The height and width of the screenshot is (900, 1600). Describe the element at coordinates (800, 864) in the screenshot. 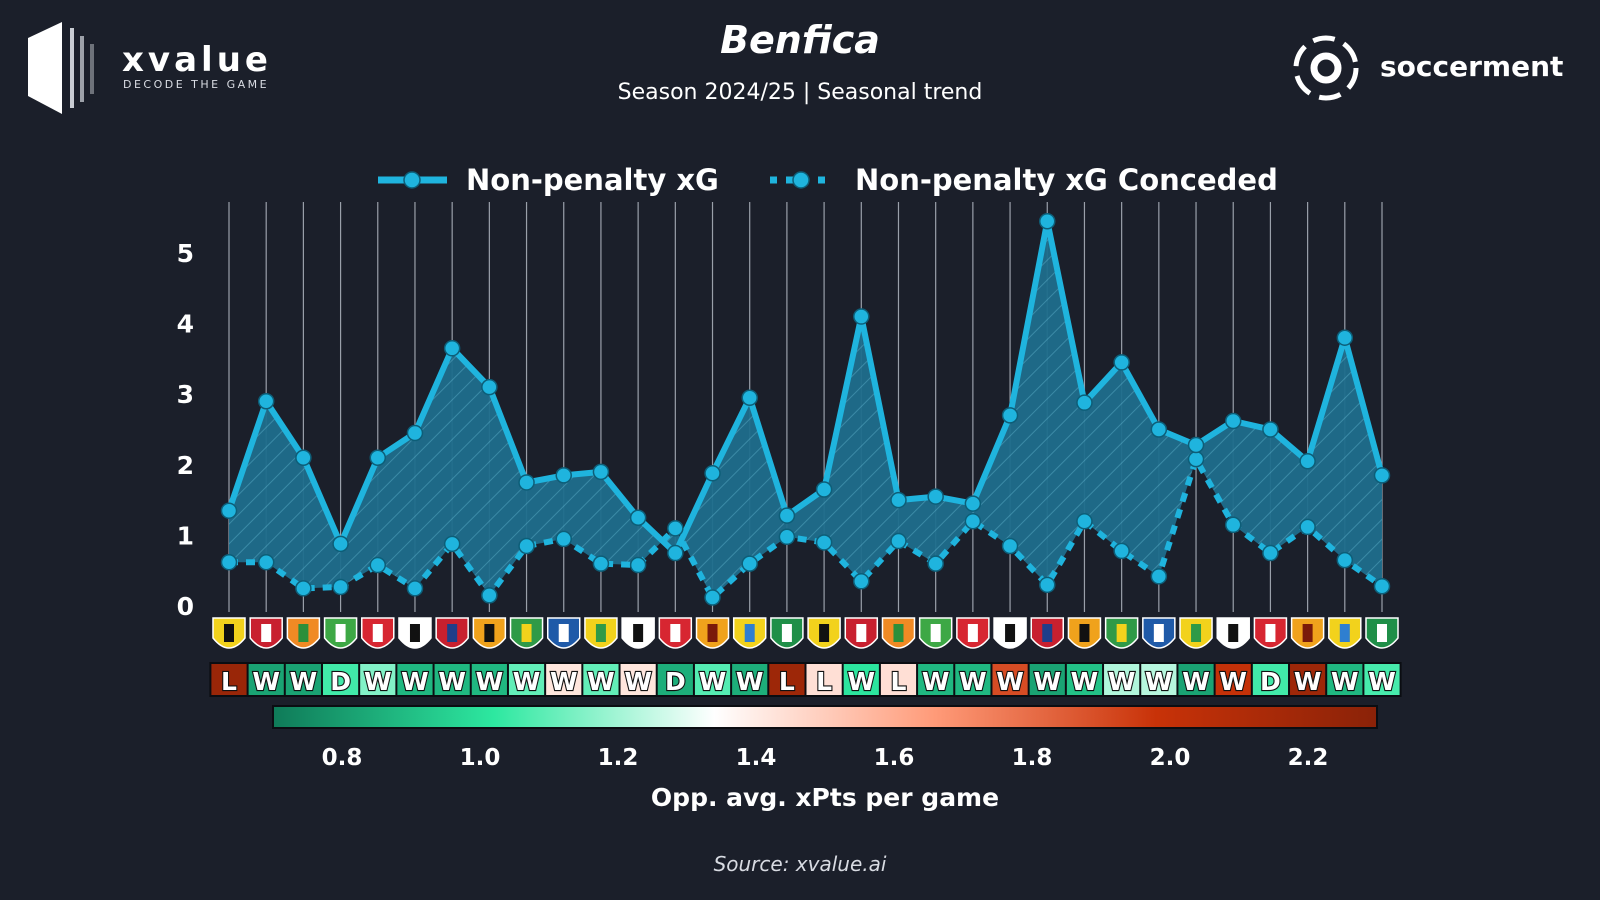

I see `source-note: Source: xvalue.ai` at that location.